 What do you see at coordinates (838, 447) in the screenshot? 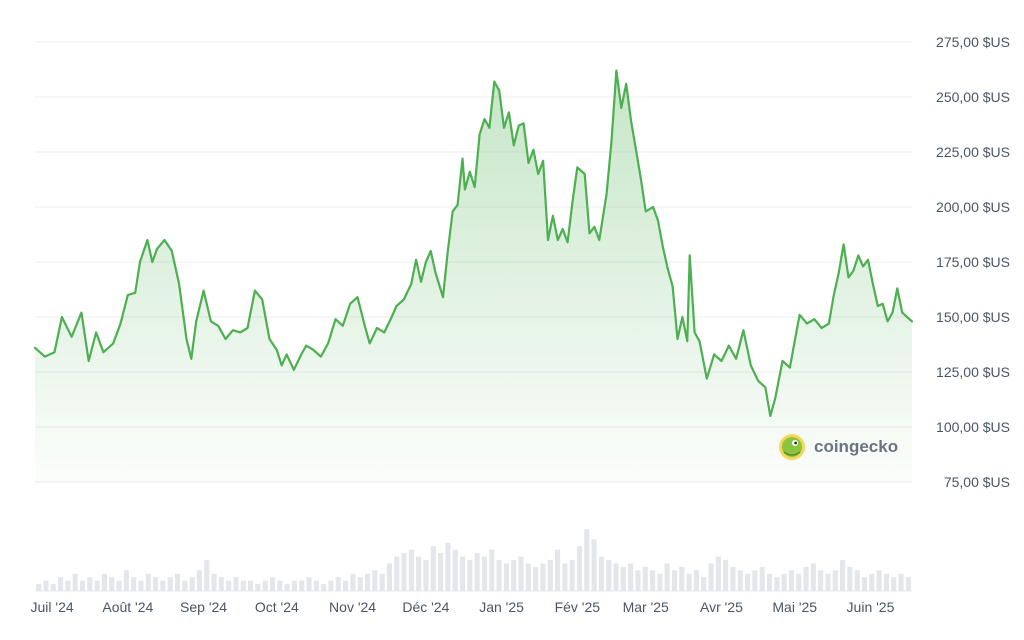
I see `coingecko-watermark: coingecko` at bounding box center [838, 447].